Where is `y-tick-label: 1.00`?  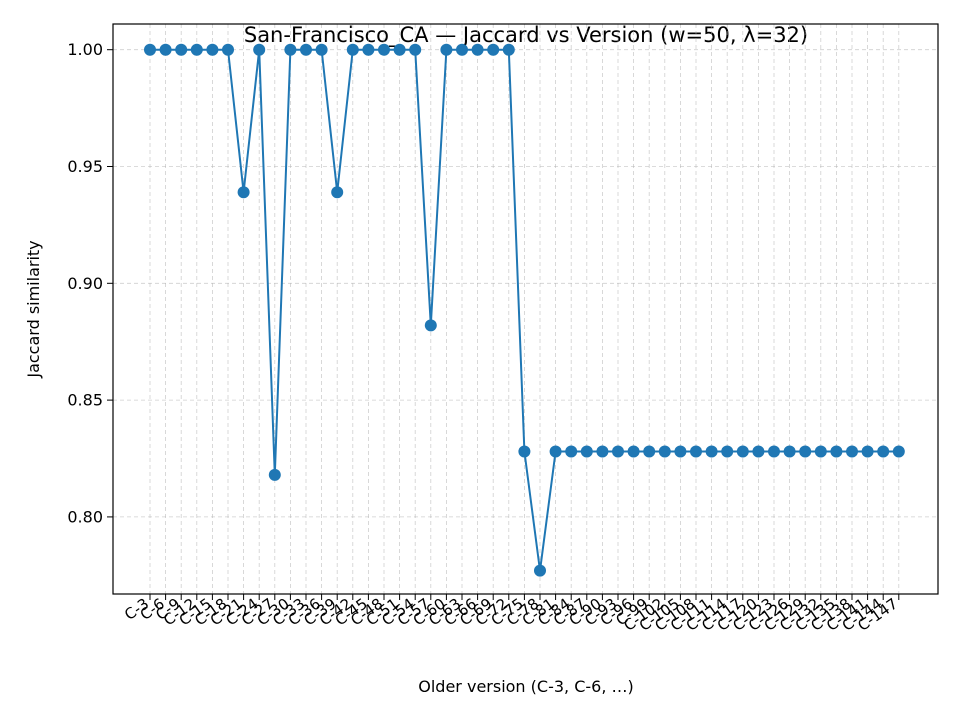
y-tick-label: 1.00 is located at coordinates (85, 49).